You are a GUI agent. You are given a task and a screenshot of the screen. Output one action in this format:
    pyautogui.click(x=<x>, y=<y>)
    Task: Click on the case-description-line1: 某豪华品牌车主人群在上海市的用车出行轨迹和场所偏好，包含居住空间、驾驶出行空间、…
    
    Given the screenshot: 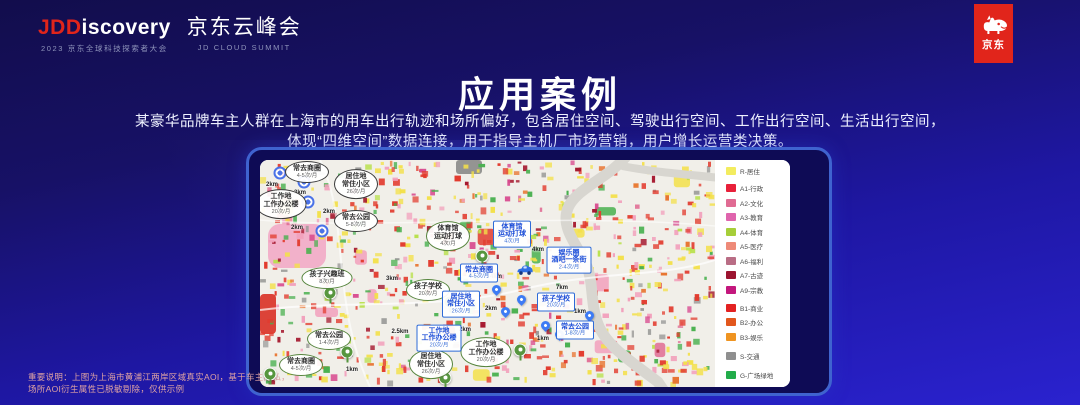 What is the action you would take?
    pyautogui.click(x=540, y=122)
    